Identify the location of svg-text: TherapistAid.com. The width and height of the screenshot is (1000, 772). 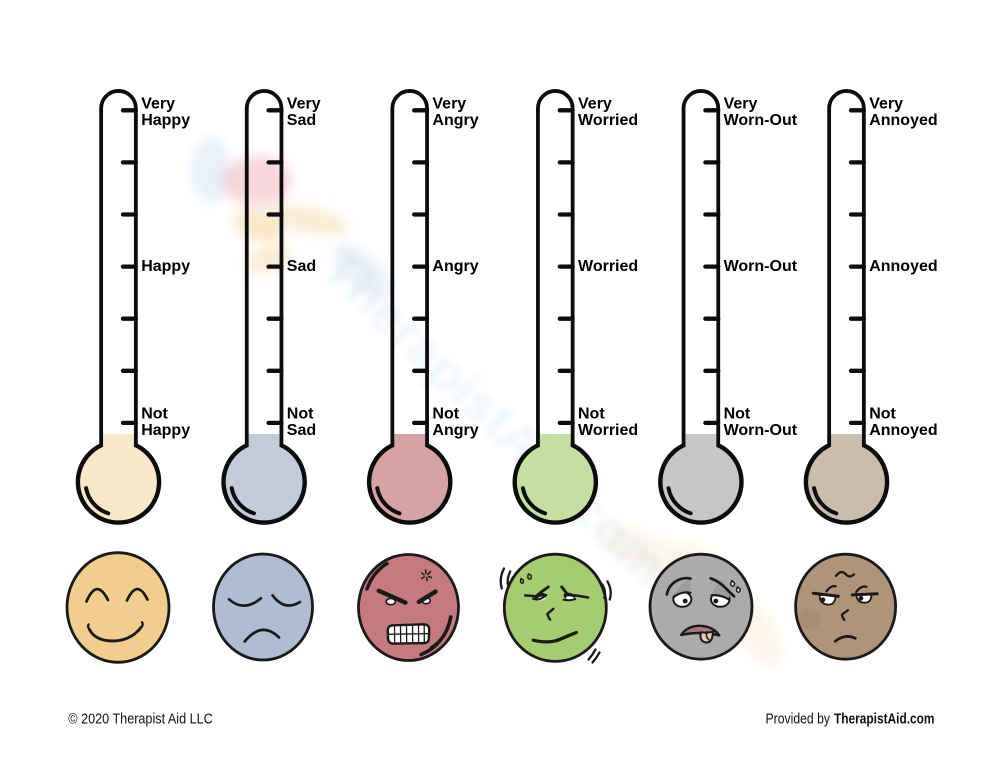
(884, 720).